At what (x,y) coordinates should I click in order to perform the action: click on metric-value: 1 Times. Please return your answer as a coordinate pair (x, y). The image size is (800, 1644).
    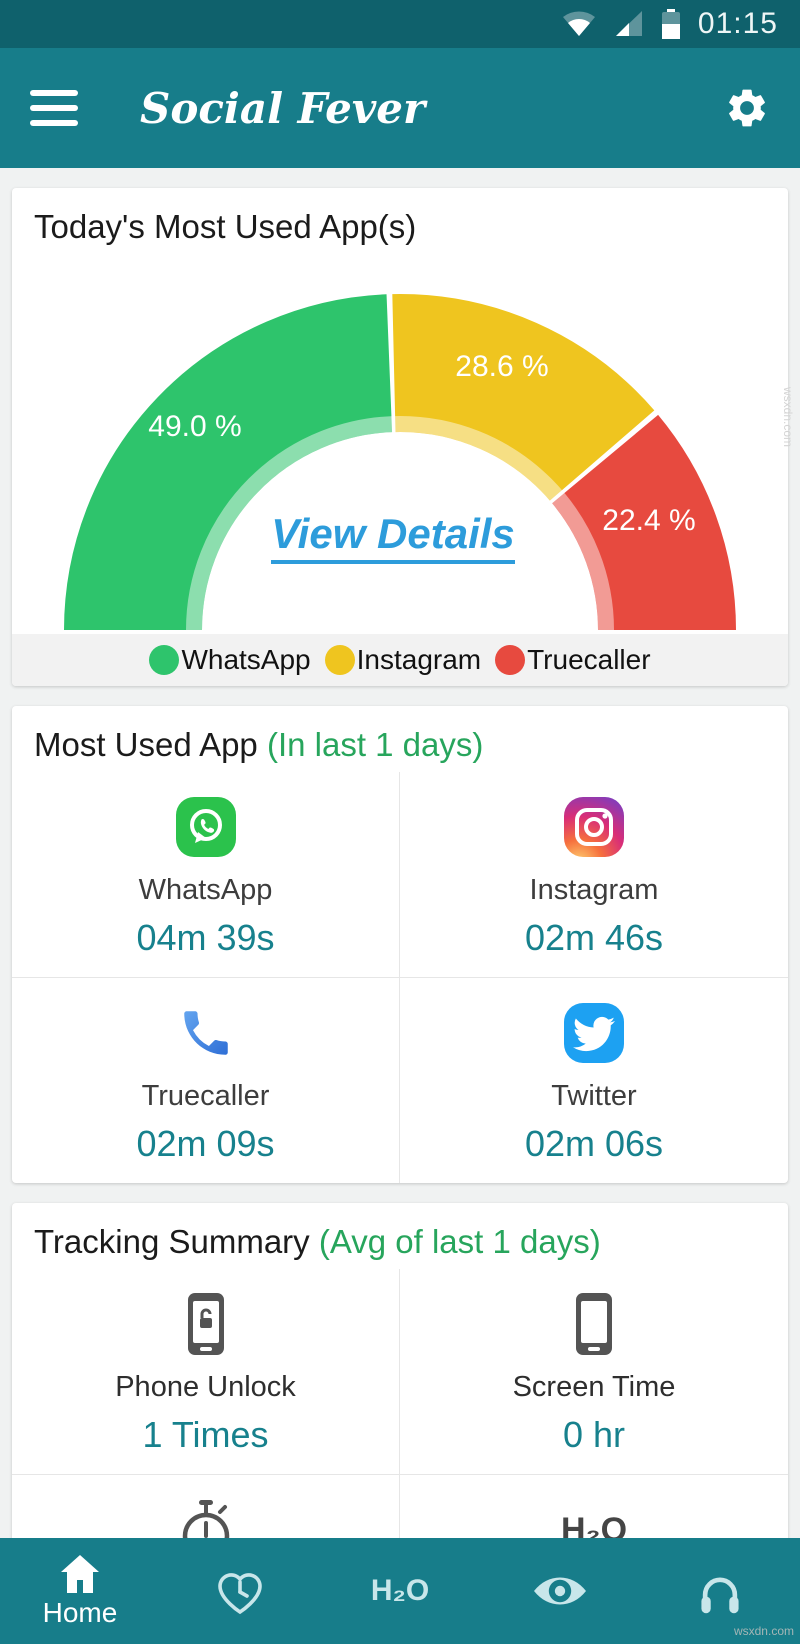
    Looking at the image, I should click on (205, 1434).